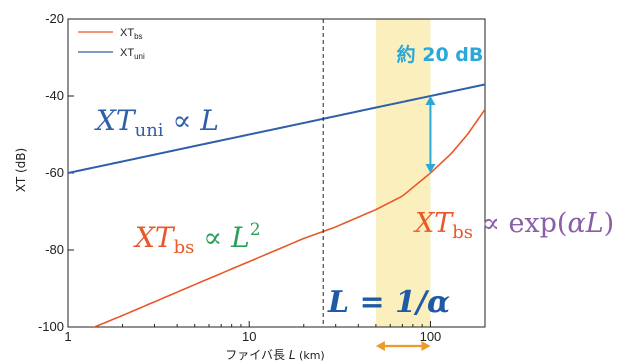 The height and width of the screenshot is (364, 626). What do you see at coordinates (430, 134) in the screenshot?
I see `gap-arrow` at bounding box center [430, 134].